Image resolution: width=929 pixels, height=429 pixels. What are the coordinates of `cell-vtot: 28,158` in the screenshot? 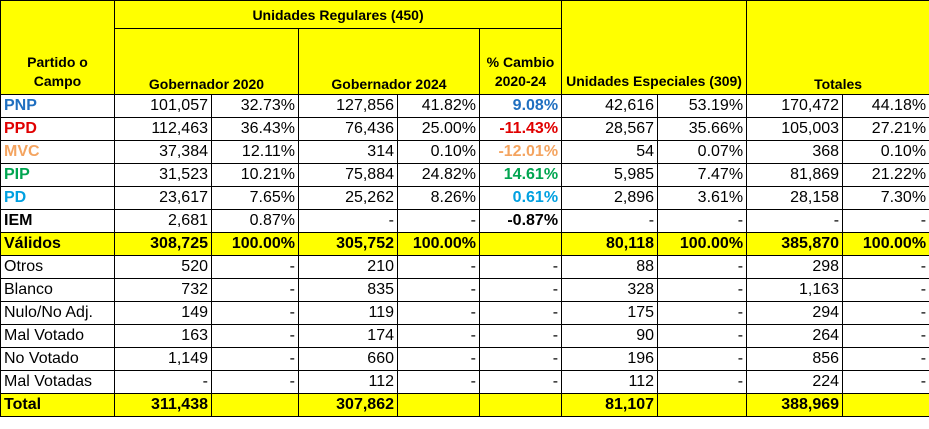 It's located at (795, 198).